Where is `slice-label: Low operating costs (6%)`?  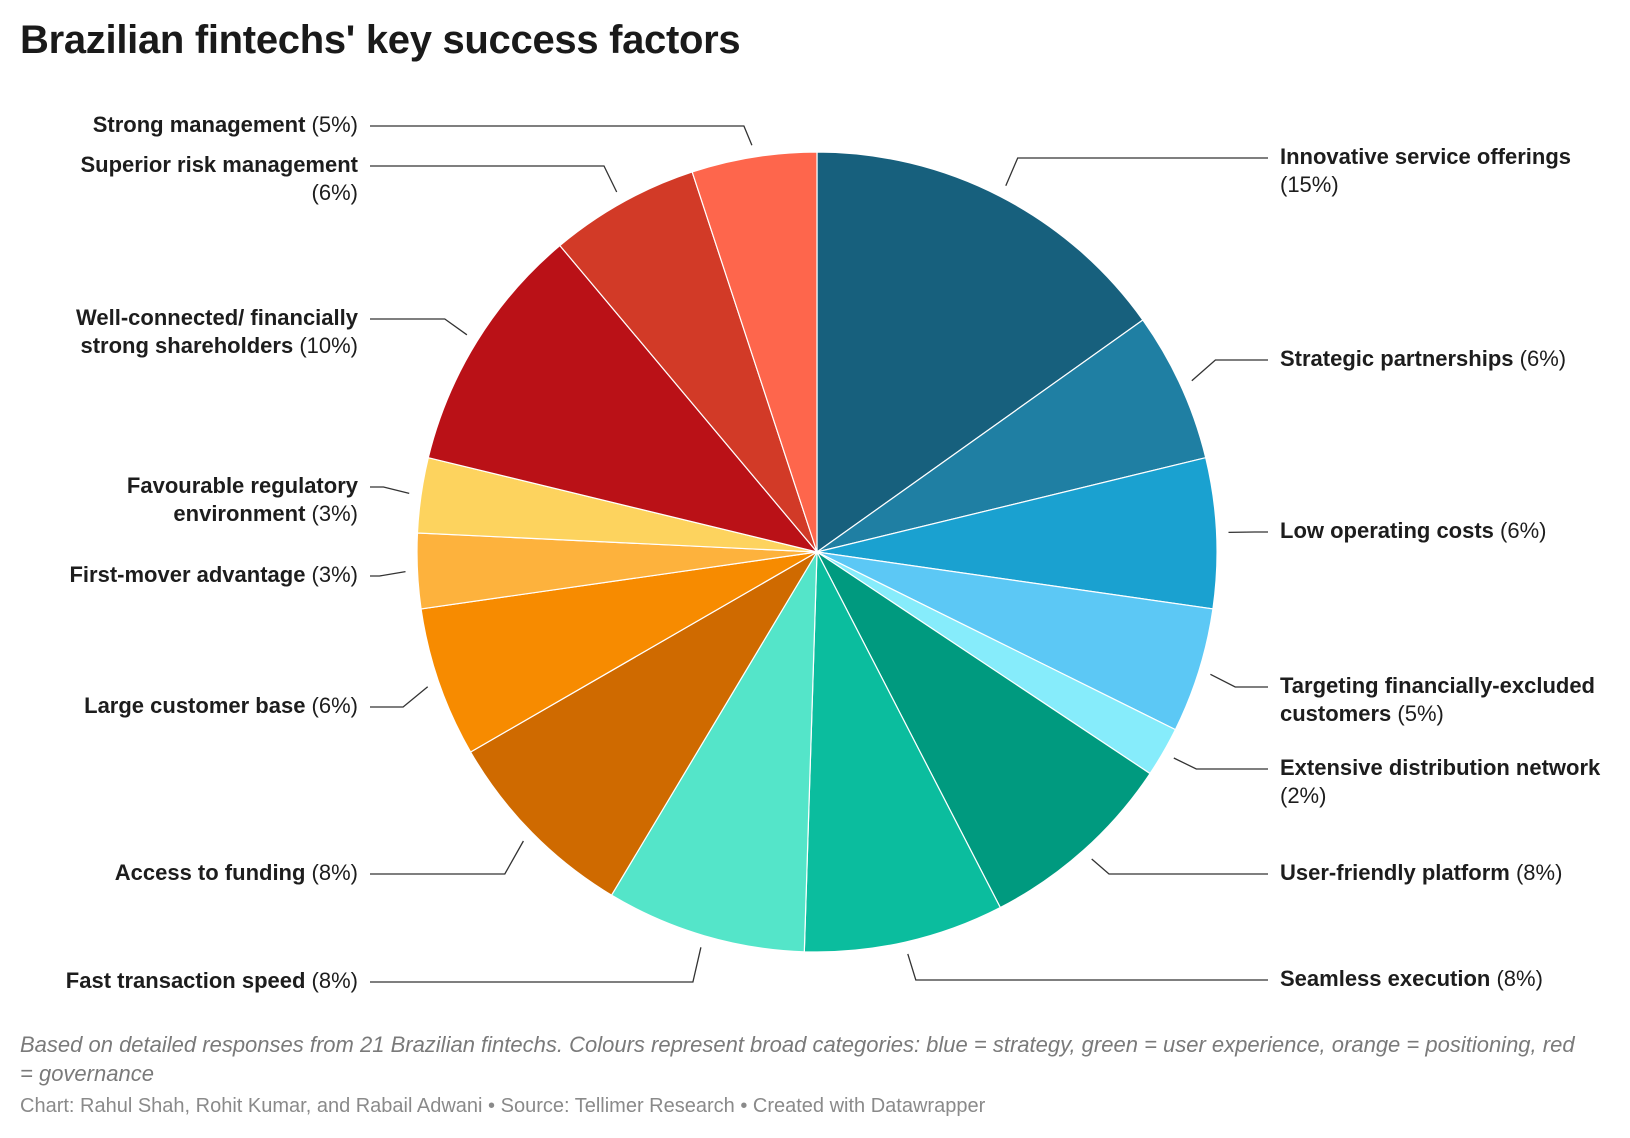 slice-label: Low operating costs (6%) is located at coordinates (1413, 530).